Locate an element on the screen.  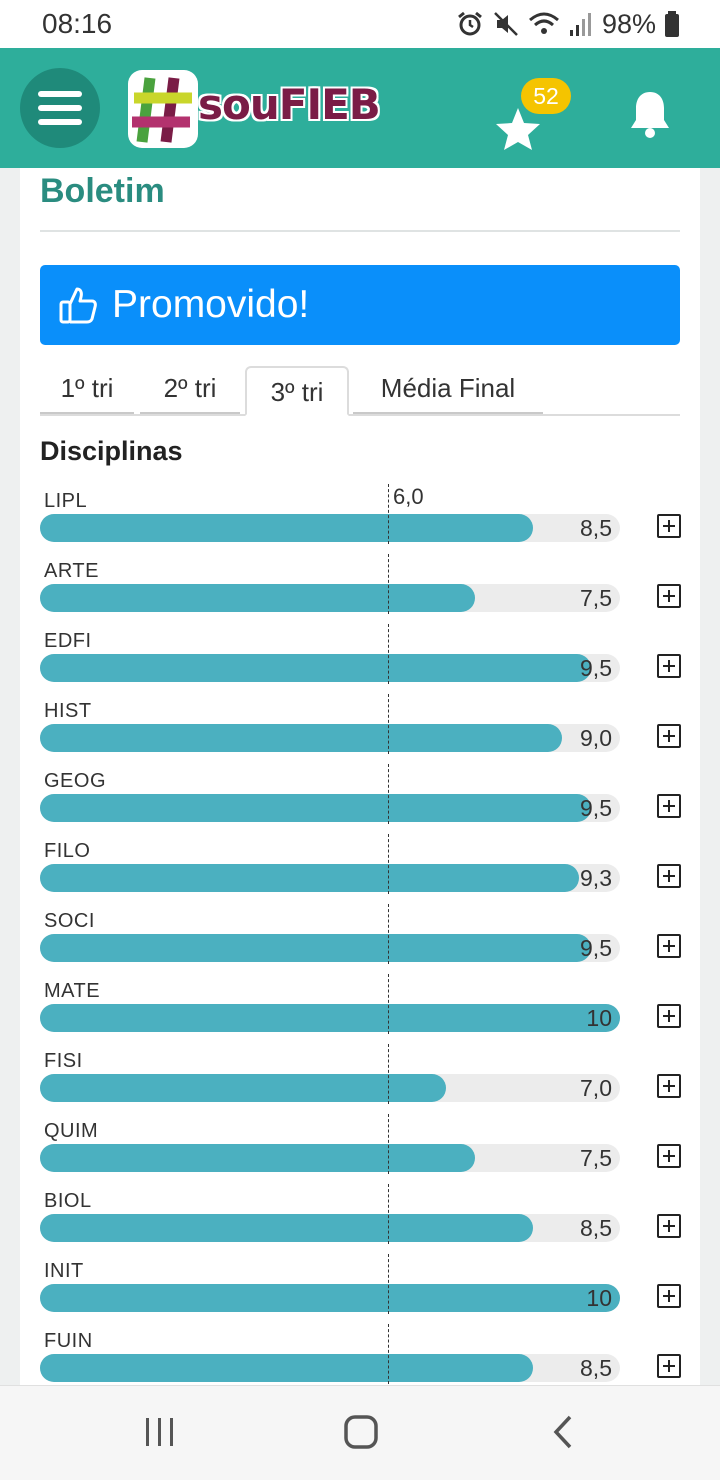
subject-code: FUIN is located at coordinates (68, 1341).